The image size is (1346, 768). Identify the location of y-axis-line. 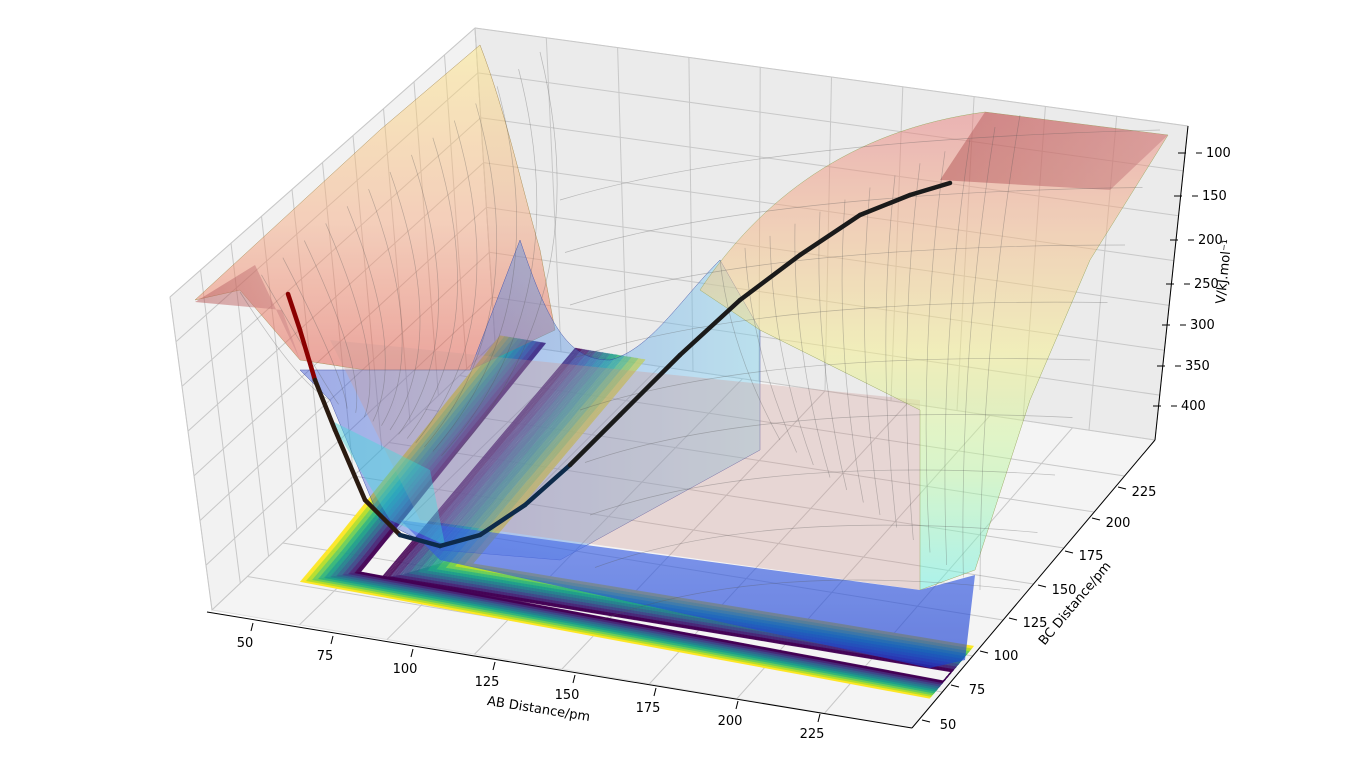
(1033, 584).